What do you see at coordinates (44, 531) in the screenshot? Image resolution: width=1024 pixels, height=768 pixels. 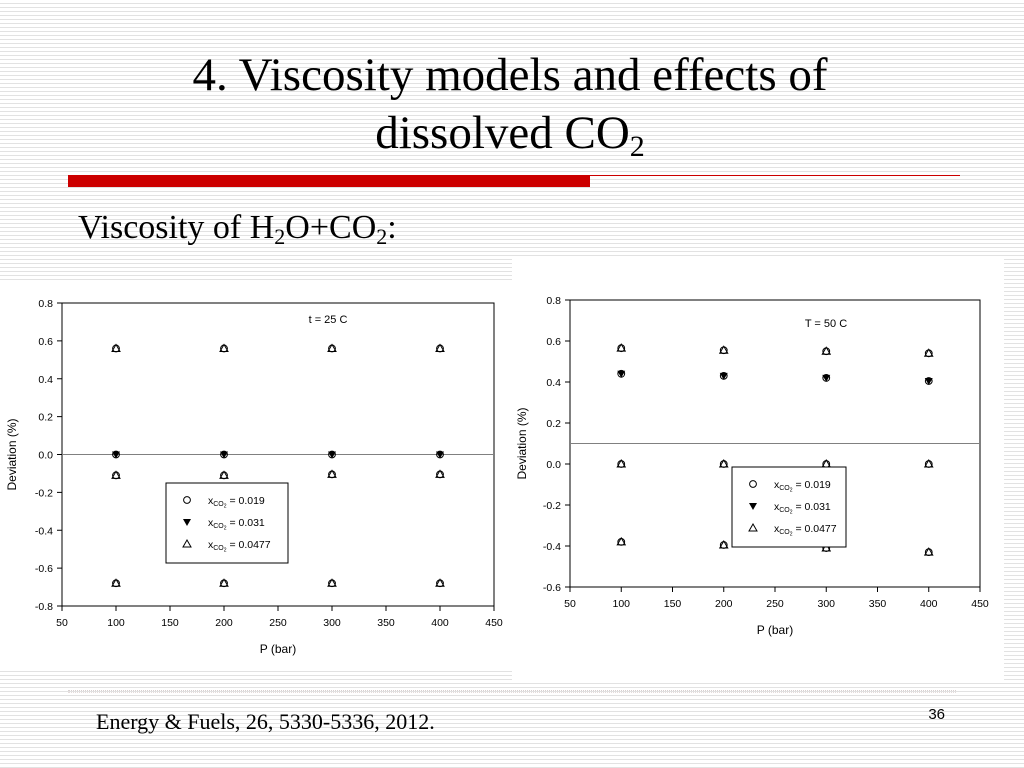 I see `y-tick-label: -0.4` at bounding box center [44, 531].